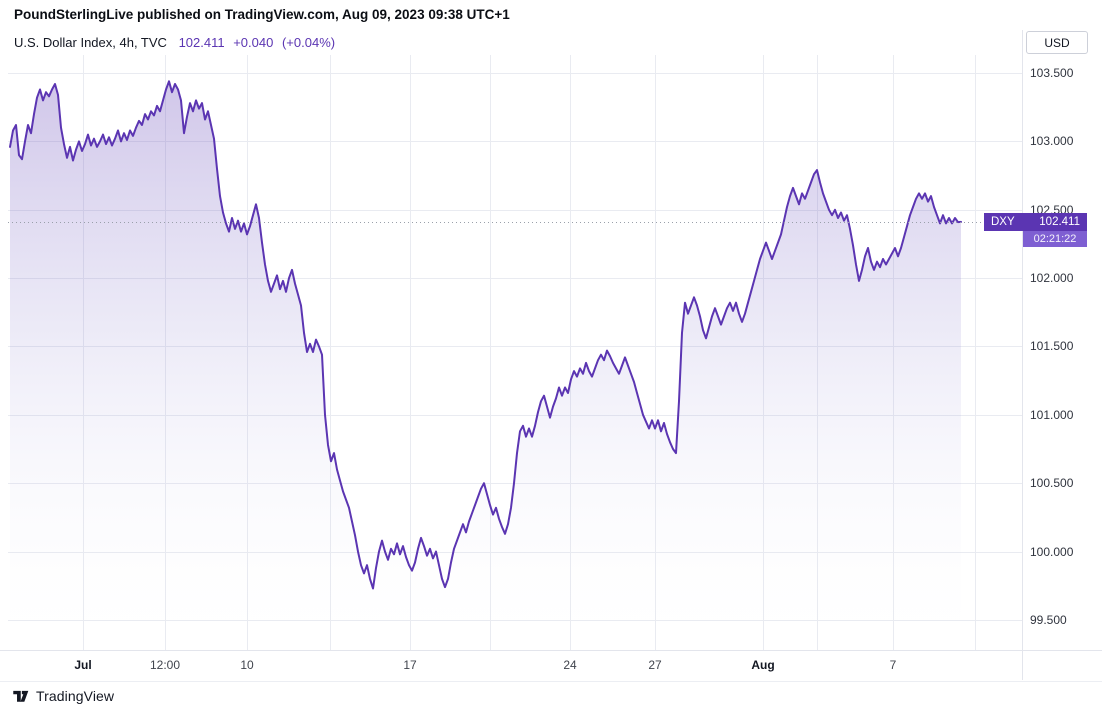 This screenshot has width=1102, height=718. I want to click on time-axis-label: 27, so click(655, 665).